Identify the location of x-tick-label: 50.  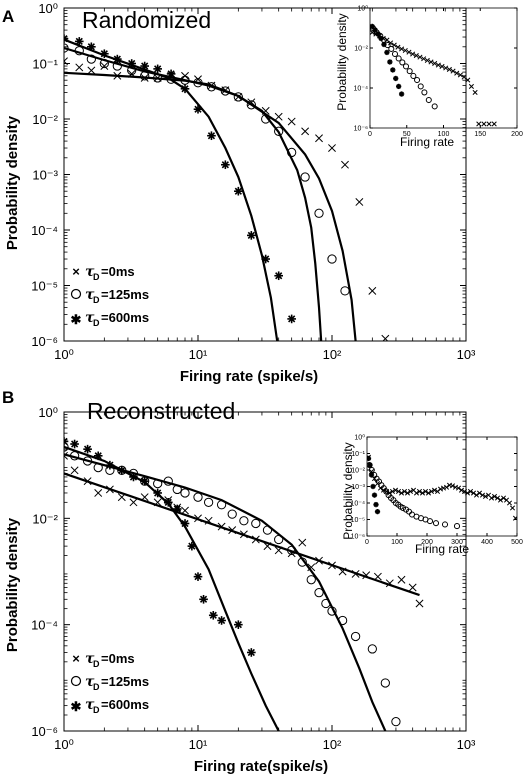
(407, 134).